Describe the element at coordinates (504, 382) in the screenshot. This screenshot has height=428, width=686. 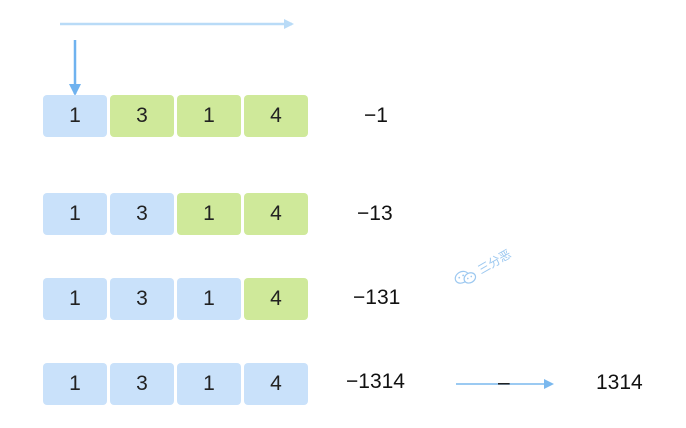
I see `minus-sign: –` at that location.